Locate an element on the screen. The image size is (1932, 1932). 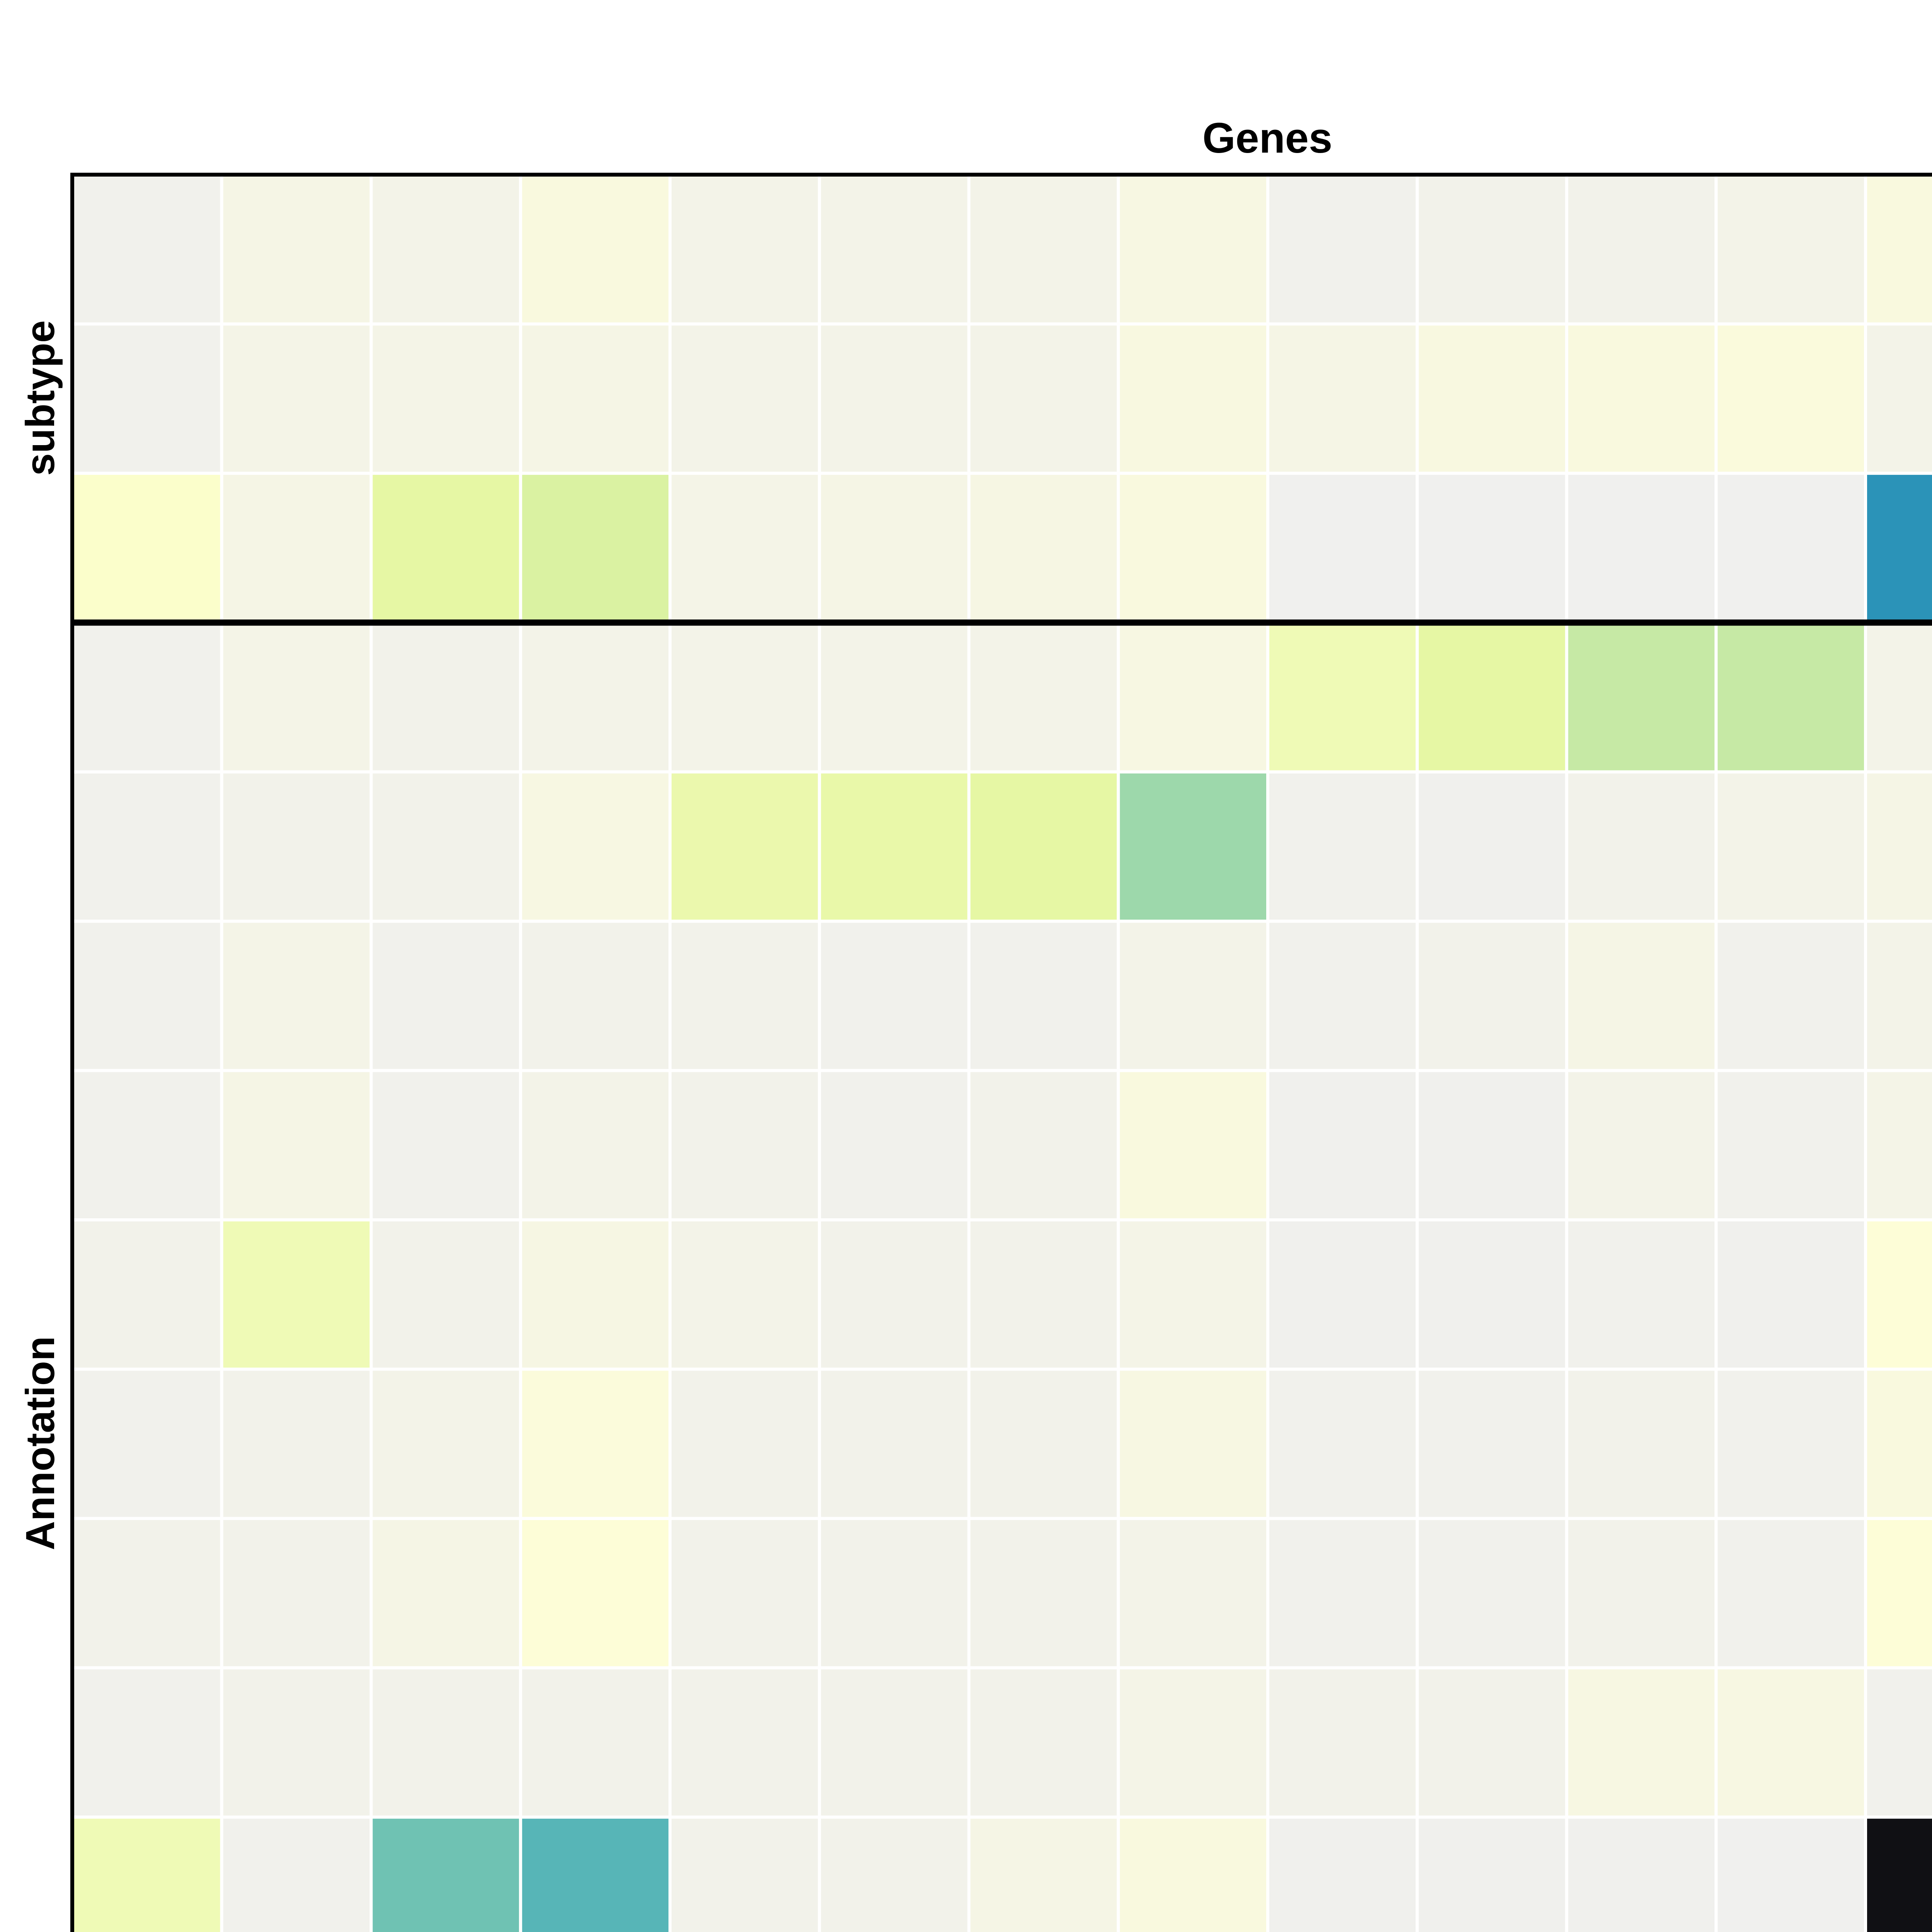
row-group-label-annotation: Annotation is located at coordinates (41, 1443).